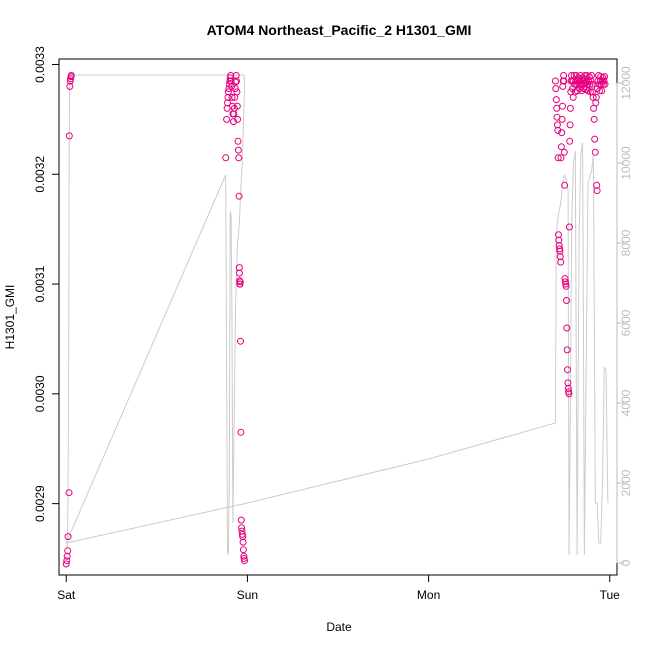  What do you see at coordinates (40, 503) in the screenshot?
I see `y-tick-label: 0.0029` at bounding box center [40, 503].